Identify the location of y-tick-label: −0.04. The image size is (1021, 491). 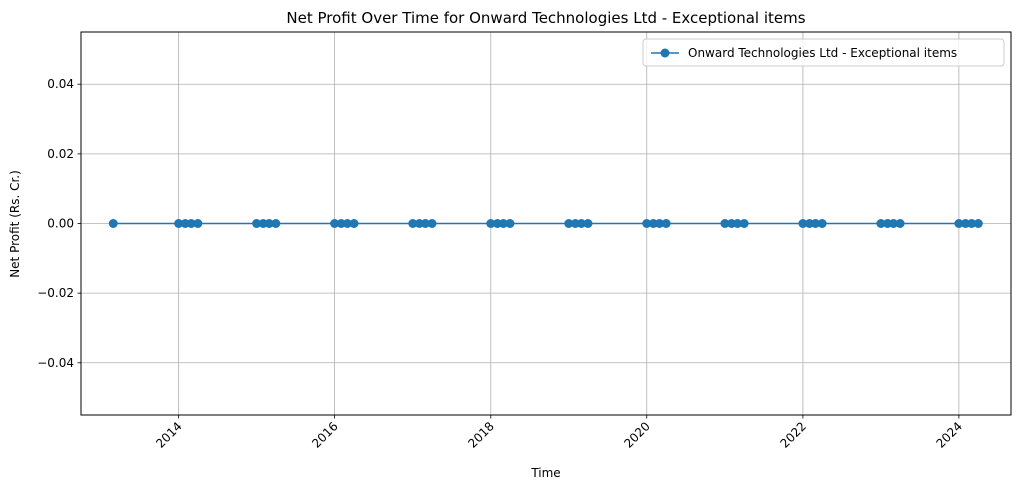
(55, 363).